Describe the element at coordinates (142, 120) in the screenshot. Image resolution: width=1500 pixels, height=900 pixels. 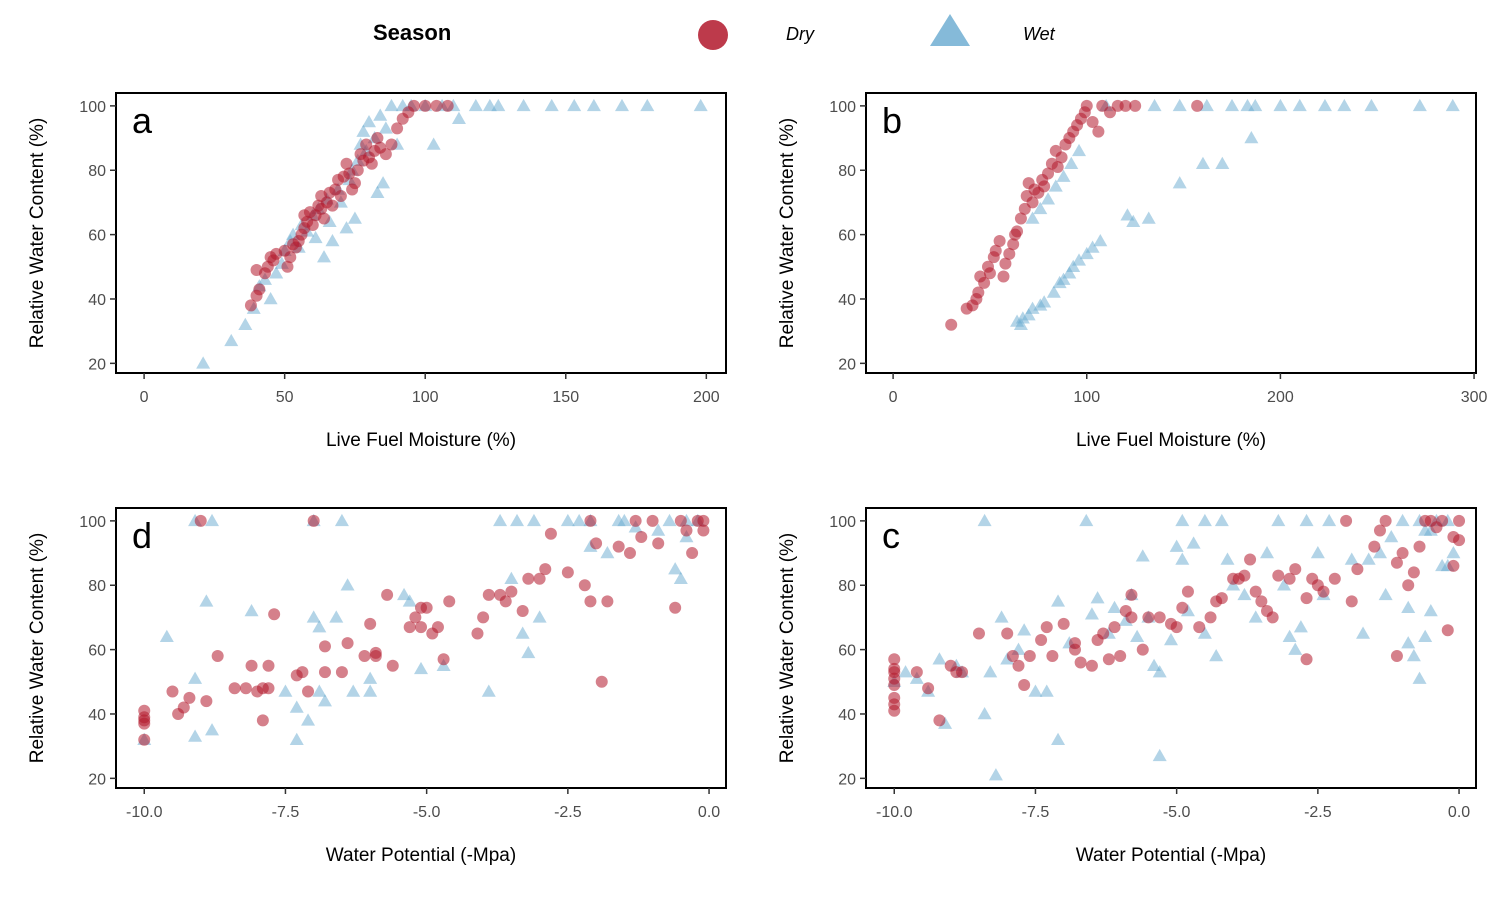
I see `panel-letter: a` at that location.